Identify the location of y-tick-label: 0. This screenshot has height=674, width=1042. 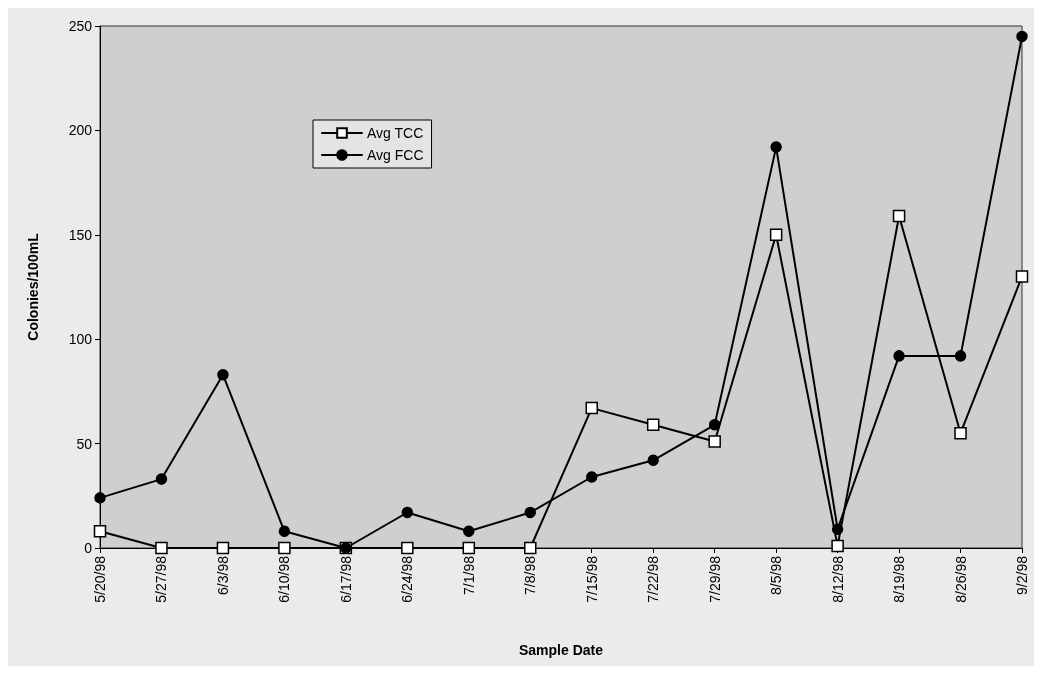
(88, 548).